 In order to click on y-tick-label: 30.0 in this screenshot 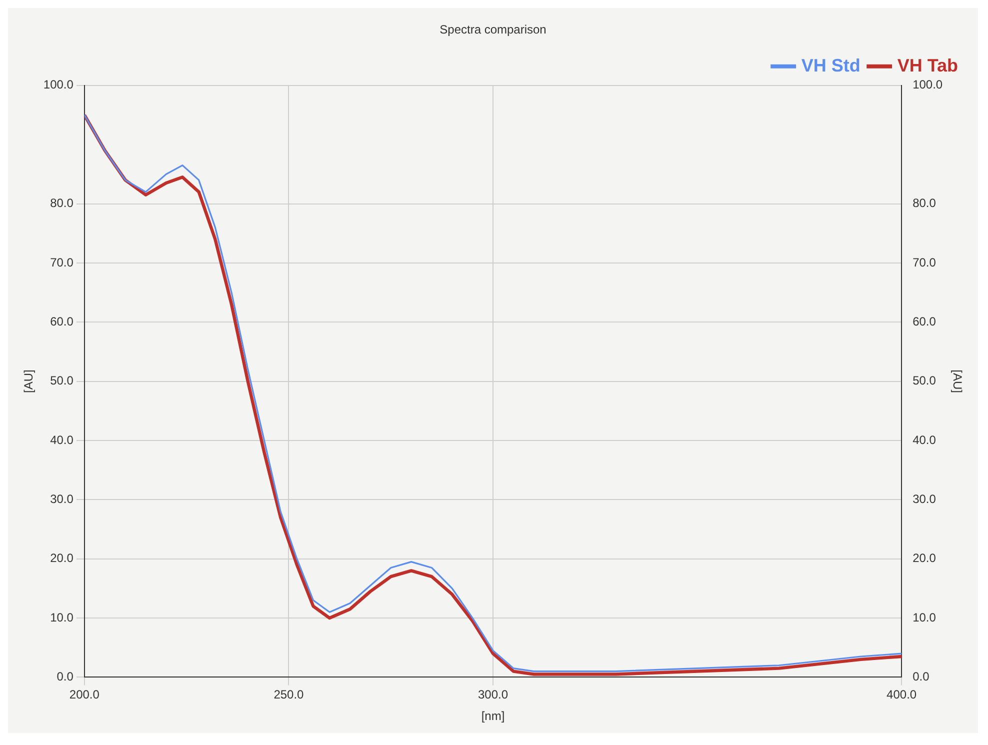, I will do `click(62, 499)`.